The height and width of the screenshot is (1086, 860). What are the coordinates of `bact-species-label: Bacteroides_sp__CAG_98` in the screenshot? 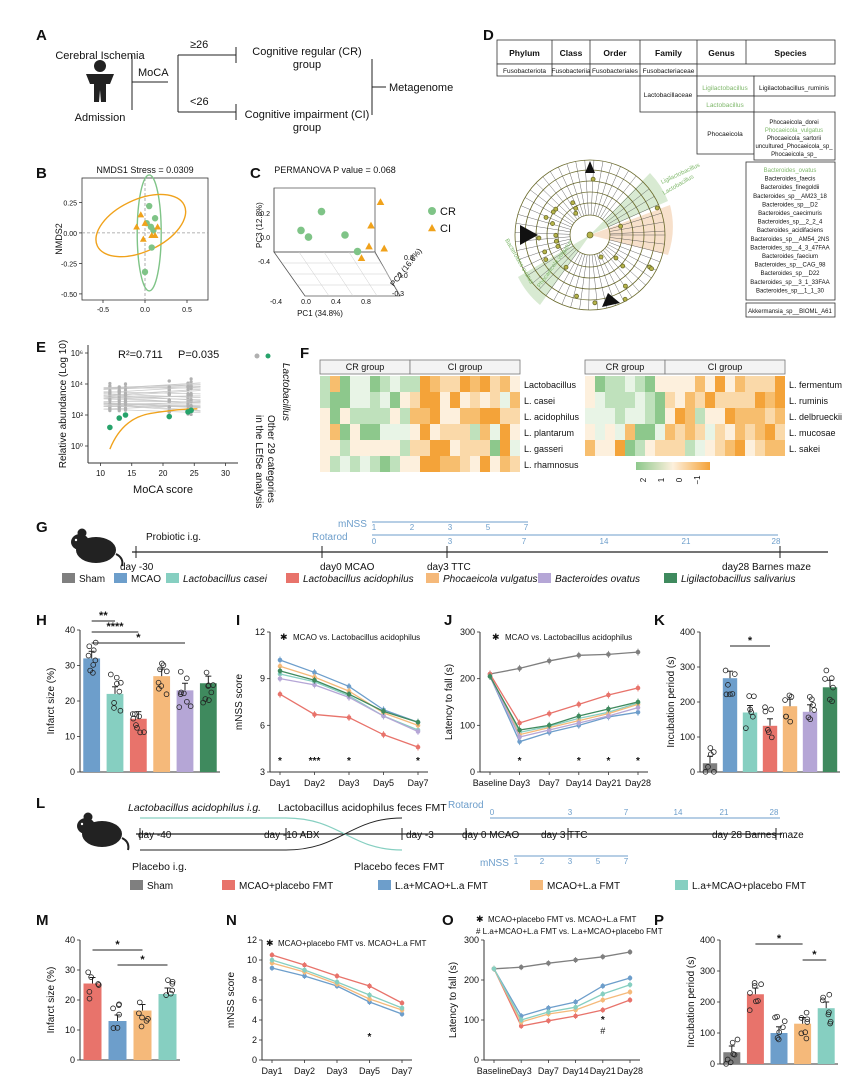 It's located at (790, 266).